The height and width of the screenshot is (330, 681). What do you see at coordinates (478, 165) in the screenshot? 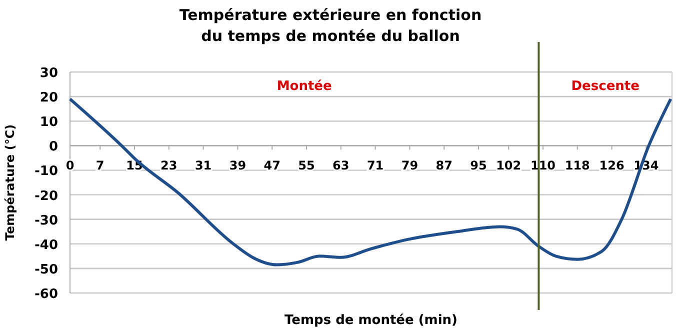
I see `x-tick-label: 95` at bounding box center [478, 165].